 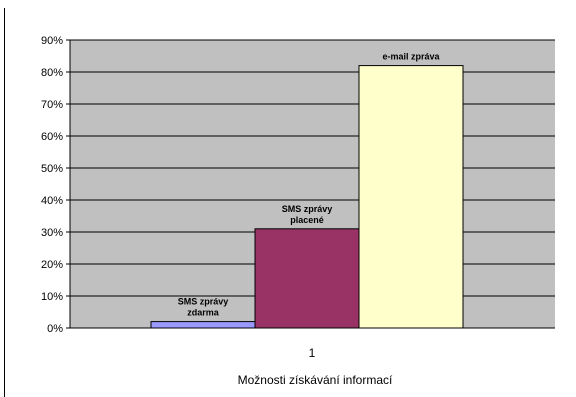 What do you see at coordinates (55, 185) in the screenshot?
I see `y-axis-ticks: 0% 10% 20% 30% 40% 50% 60% 70% 80% 90%` at bounding box center [55, 185].